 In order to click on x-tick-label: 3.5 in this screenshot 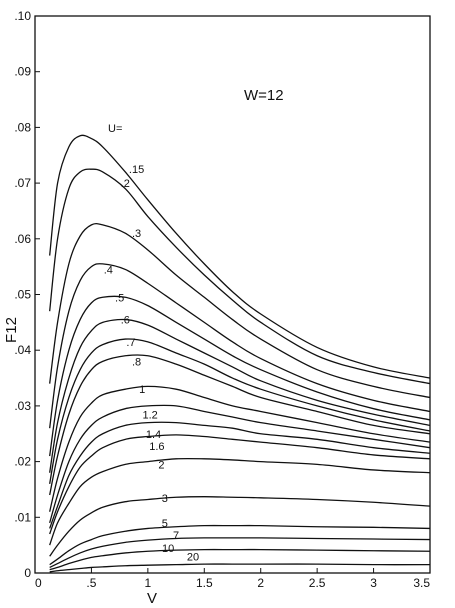, I will do `click(421, 583)`.